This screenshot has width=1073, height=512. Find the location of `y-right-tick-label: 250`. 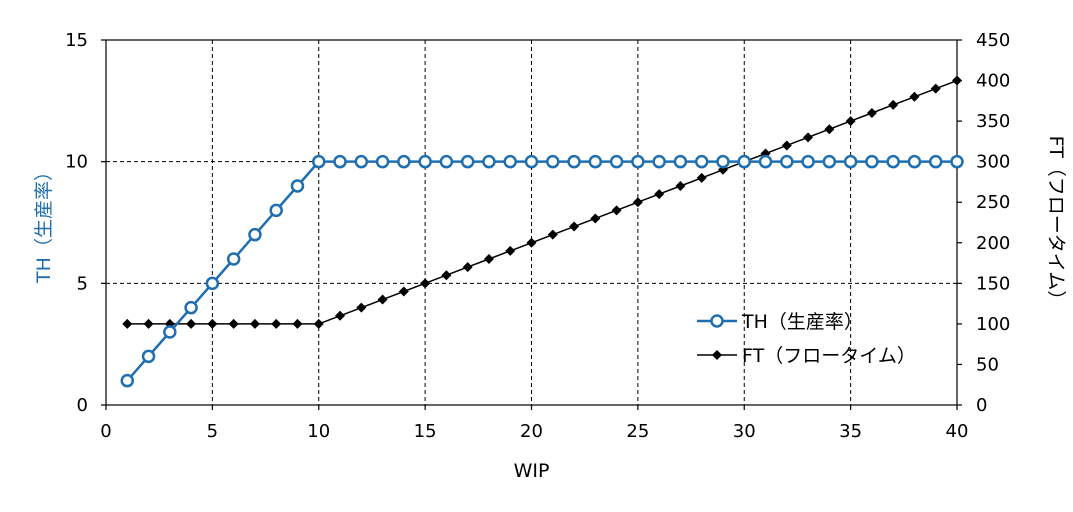

y-right-tick-label: 250 is located at coordinates (993, 202).